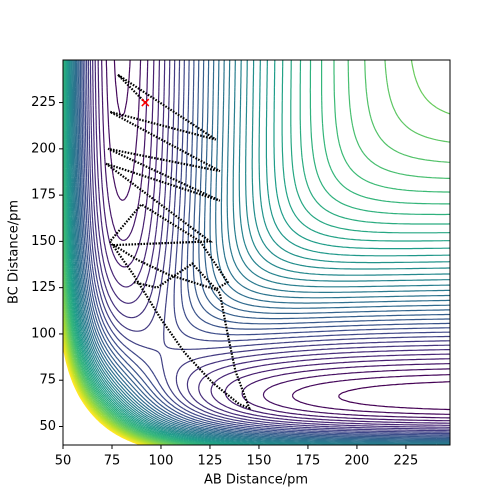 Image resolution: width=500 pixels, height=504 pixels. I want to click on y-tick-label: 200, so click(43, 148).